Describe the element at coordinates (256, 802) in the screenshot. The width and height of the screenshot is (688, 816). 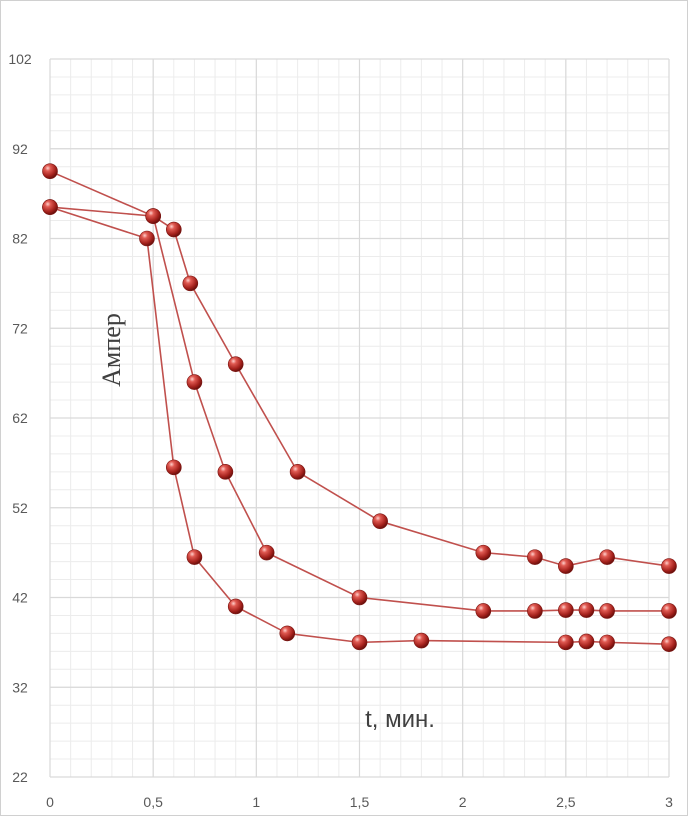
I see `x-tick-label: 1` at that location.